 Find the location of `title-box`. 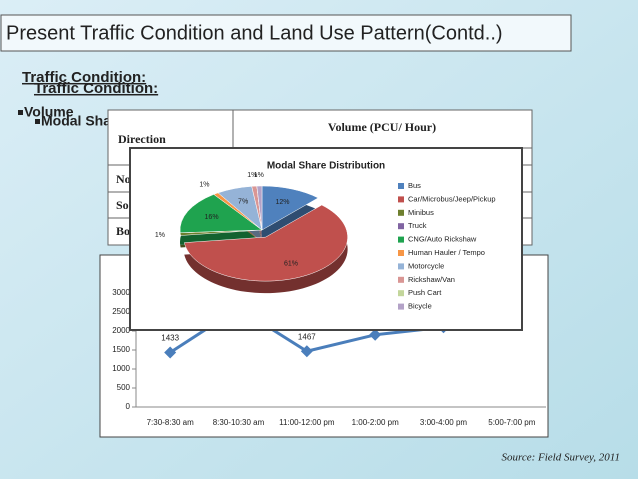

title-box is located at coordinates (286, 33).